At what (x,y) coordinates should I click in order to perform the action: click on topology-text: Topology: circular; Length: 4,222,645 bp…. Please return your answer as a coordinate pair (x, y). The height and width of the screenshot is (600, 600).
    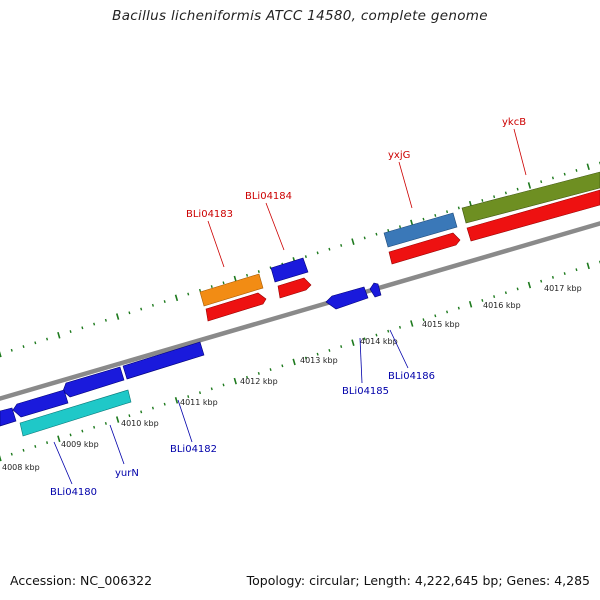
    Looking at the image, I should click on (418, 580).